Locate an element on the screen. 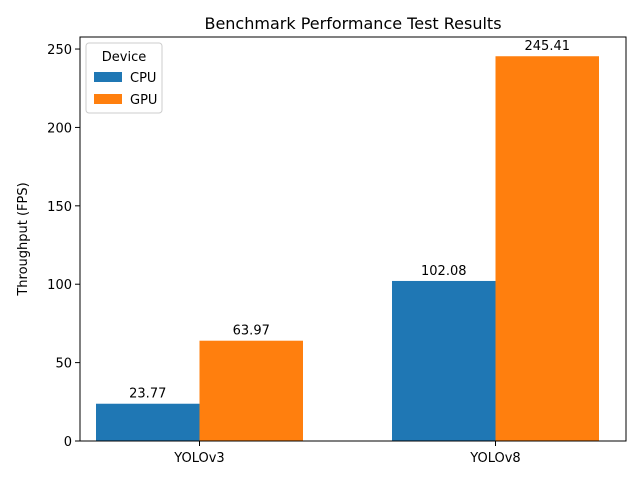 The image size is (640, 480). legend-swatch-gpu is located at coordinates (108, 99).